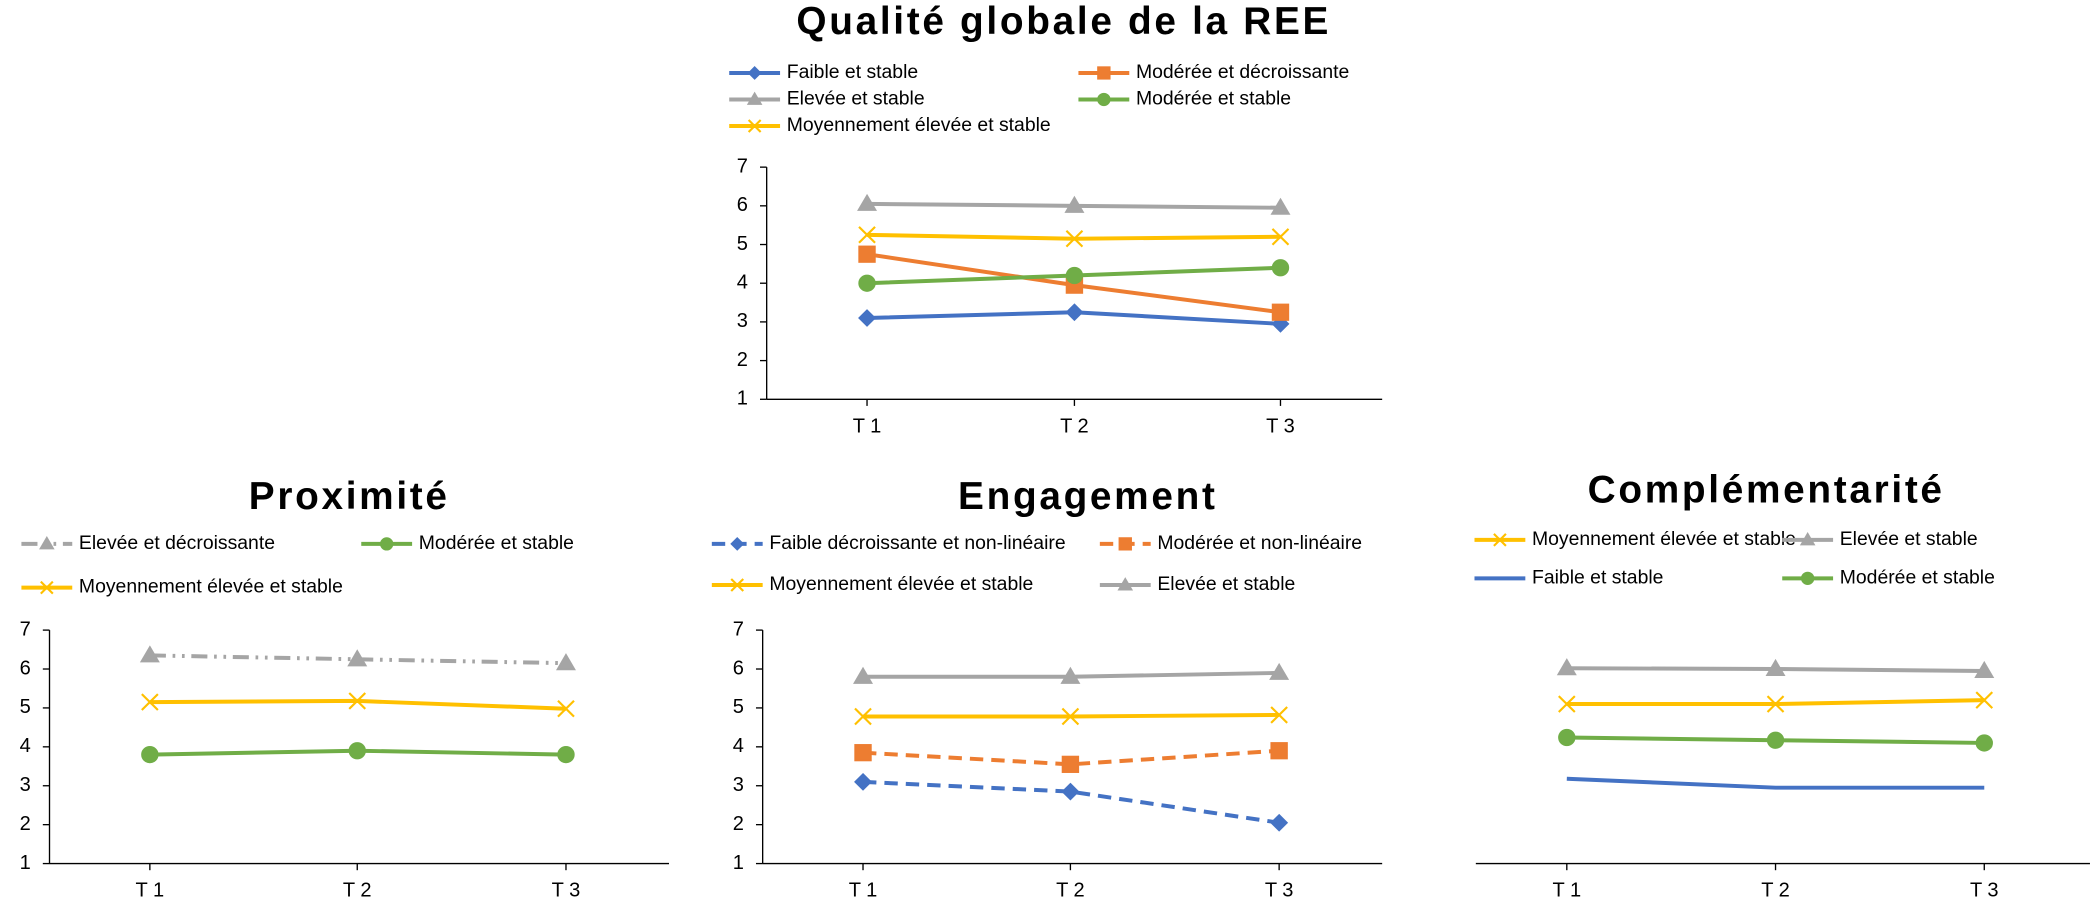  I want to click on legend-label: Modérée et non-linéaire, so click(1259, 543).